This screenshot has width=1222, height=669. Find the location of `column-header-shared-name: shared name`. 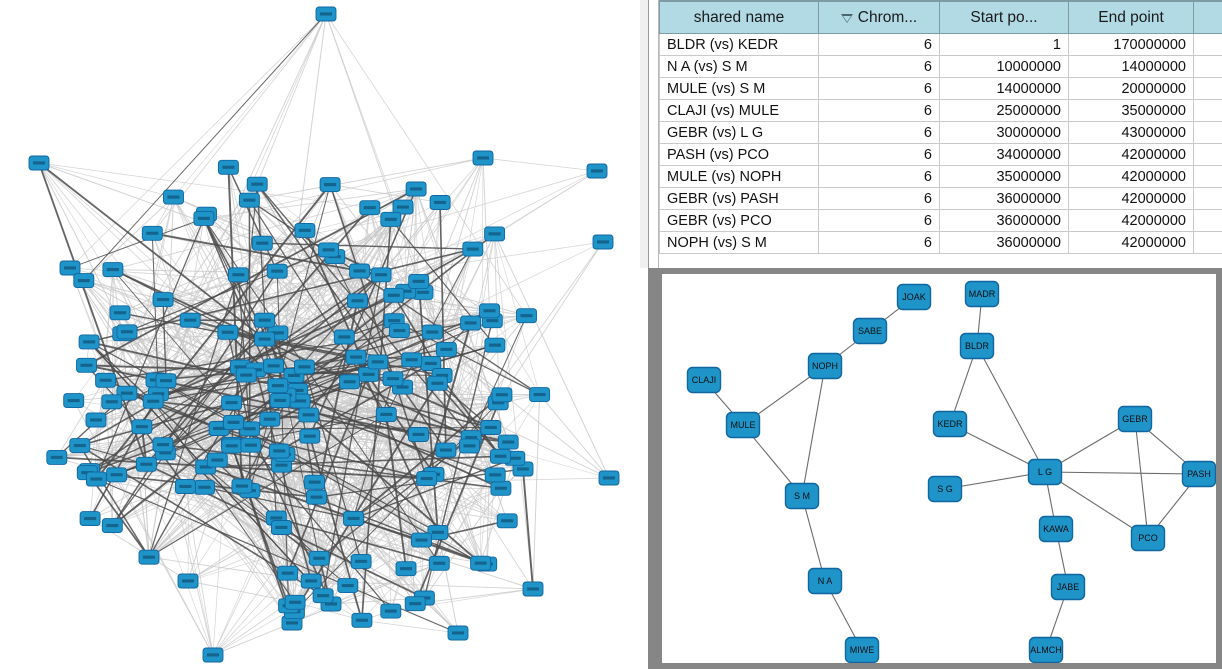

column-header-shared-name: shared name is located at coordinates (739, 17).